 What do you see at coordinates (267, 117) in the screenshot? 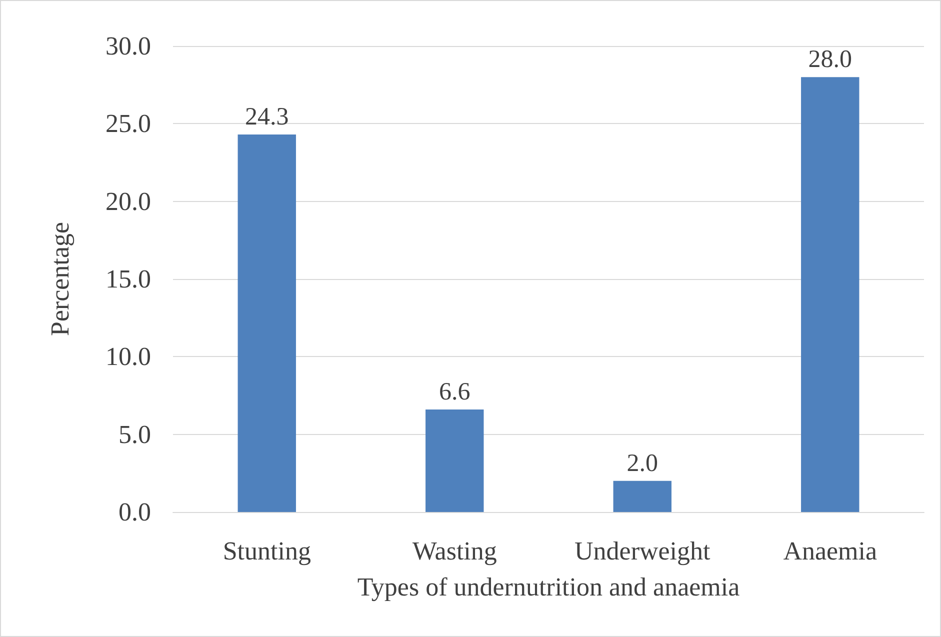
I see `data-label: 24.3` at bounding box center [267, 117].